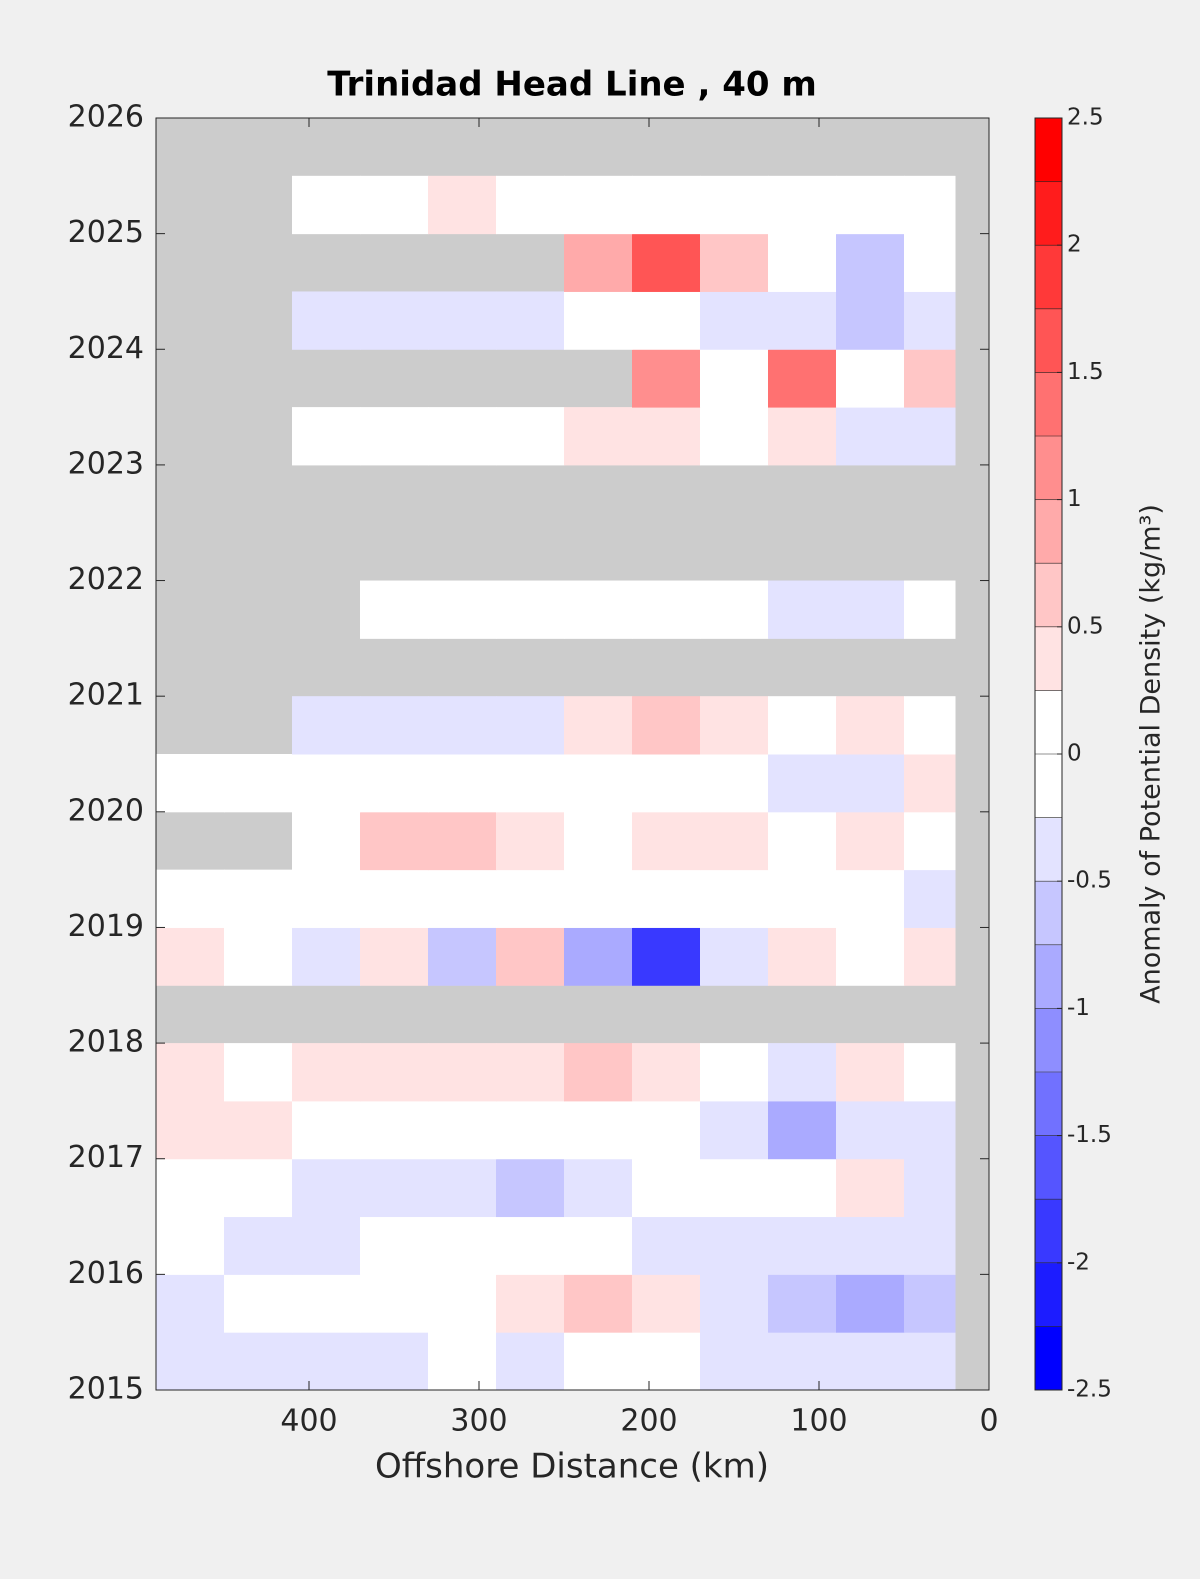 This screenshot has height=1579, width=1200. I want to click on colorbar-tick-label: -0.5, so click(1089, 881).